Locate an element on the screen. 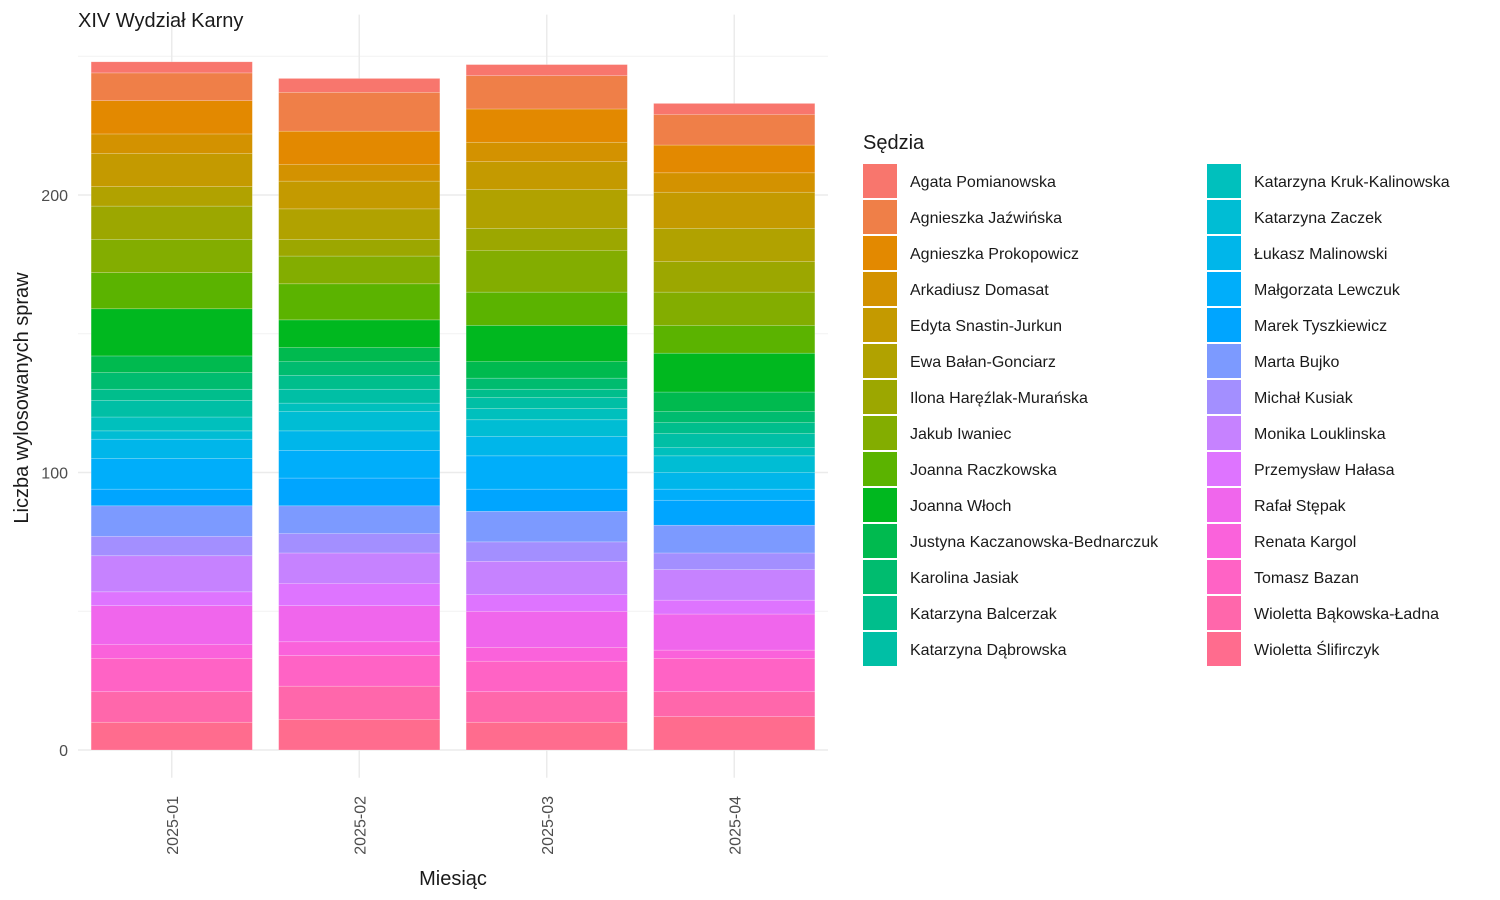 The image size is (1500, 900). legend-label: Łukasz Malinowski is located at coordinates (1320, 254).